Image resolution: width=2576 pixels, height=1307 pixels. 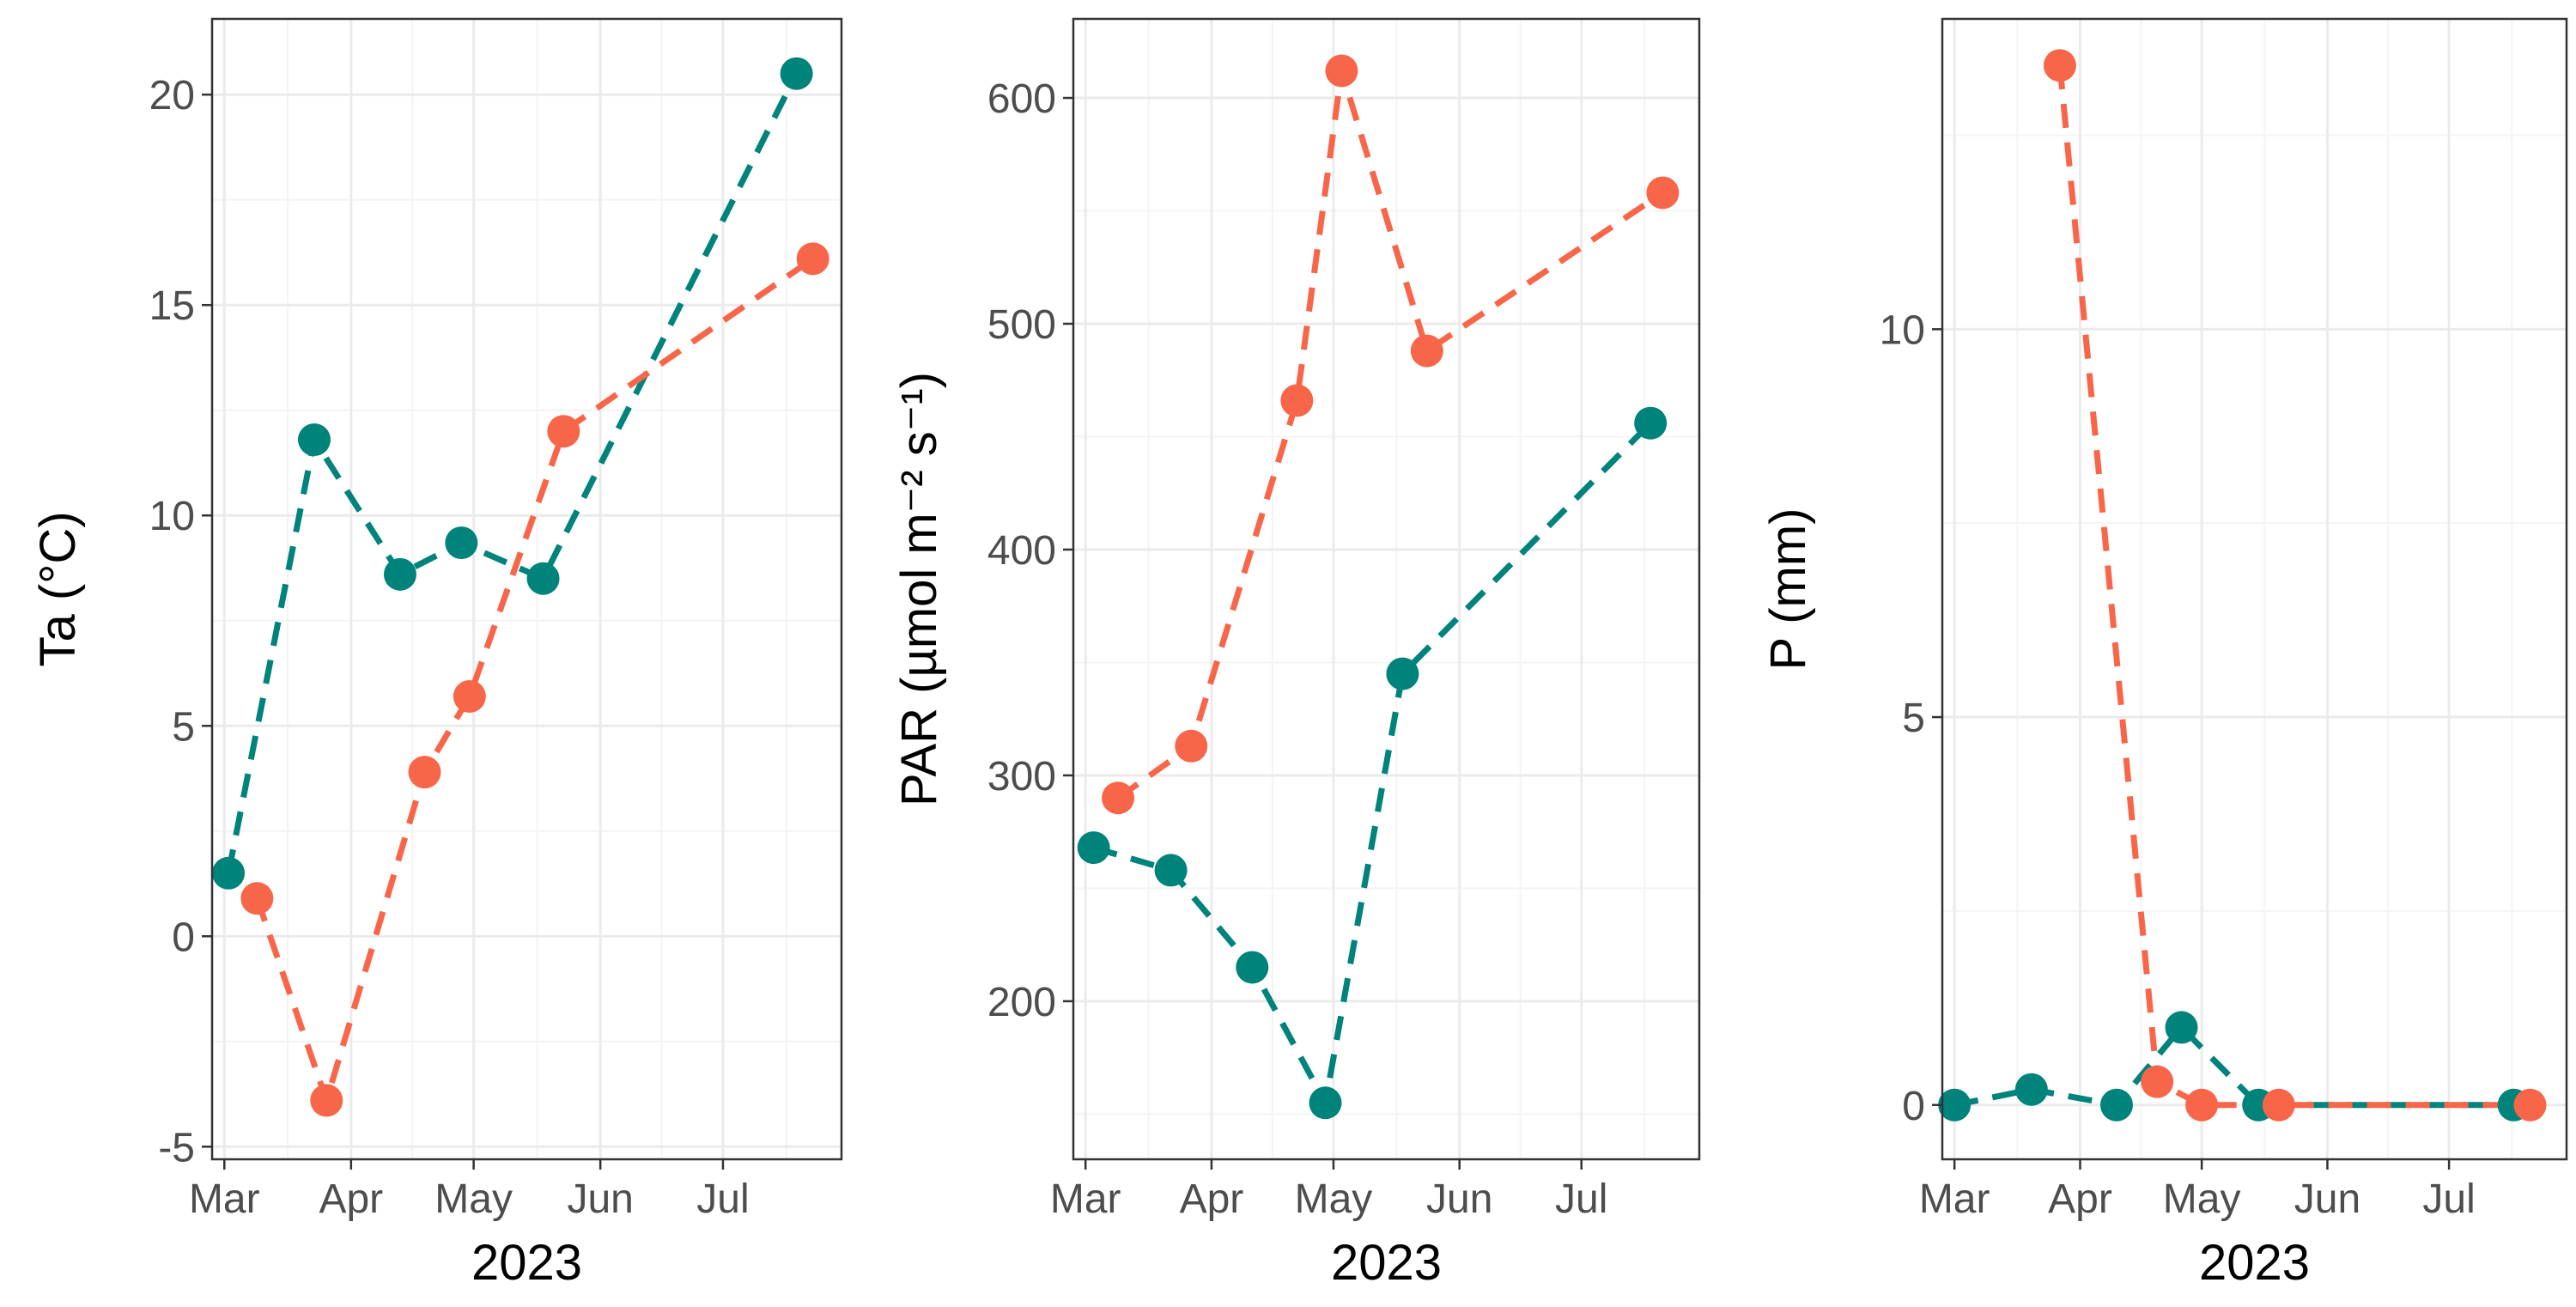 What do you see at coordinates (1021, 325) in the screenshot?
I see `y-tick-label: 500` at bounding box center [1021, 325].